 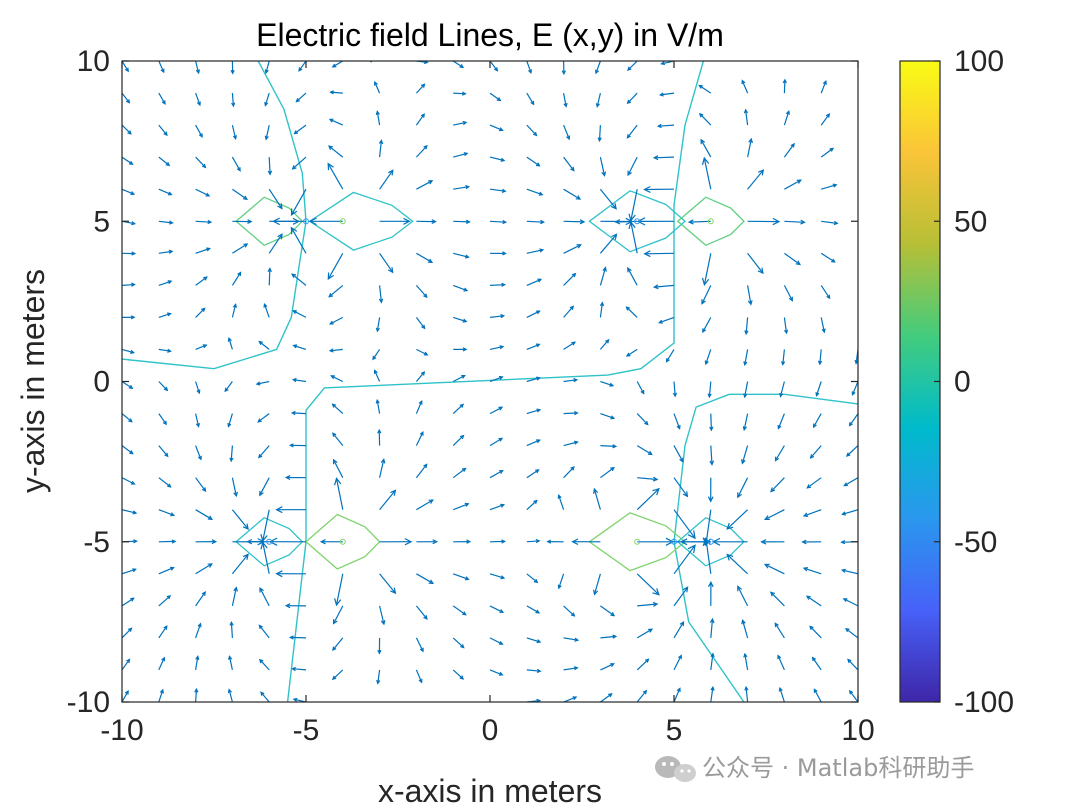 What do you see at coordinates (101, 221) in the screenshot?
I see `y-tick-label: 5` at bounding box center [101, 221].